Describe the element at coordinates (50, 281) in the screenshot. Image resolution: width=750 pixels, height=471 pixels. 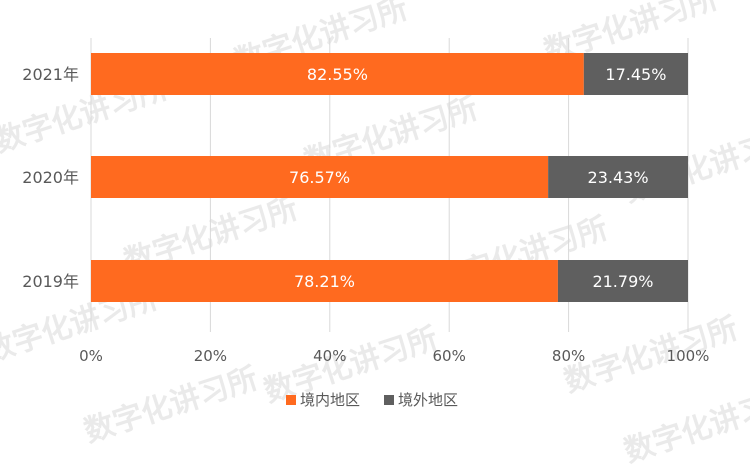
I see `category-label-2: 2019年` at that location.